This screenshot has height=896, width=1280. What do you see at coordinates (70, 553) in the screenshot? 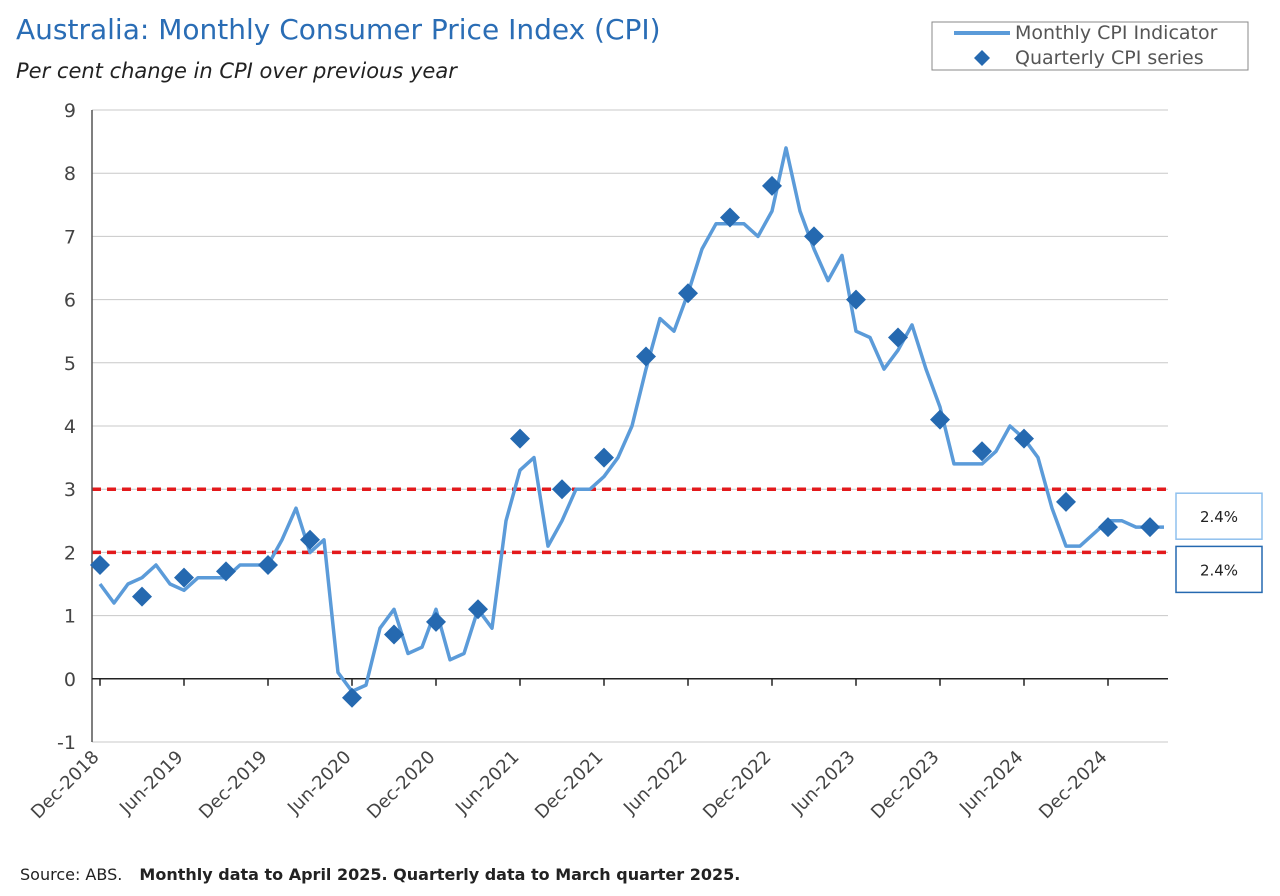
I see `y-tick-label-2: 2` at bounding box center [70, 553].